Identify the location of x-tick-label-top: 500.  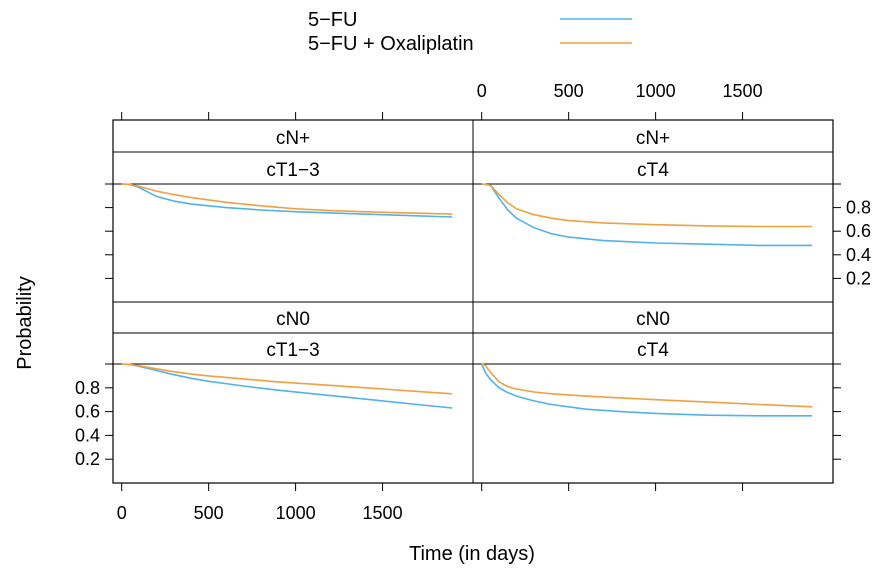
(569, 91).